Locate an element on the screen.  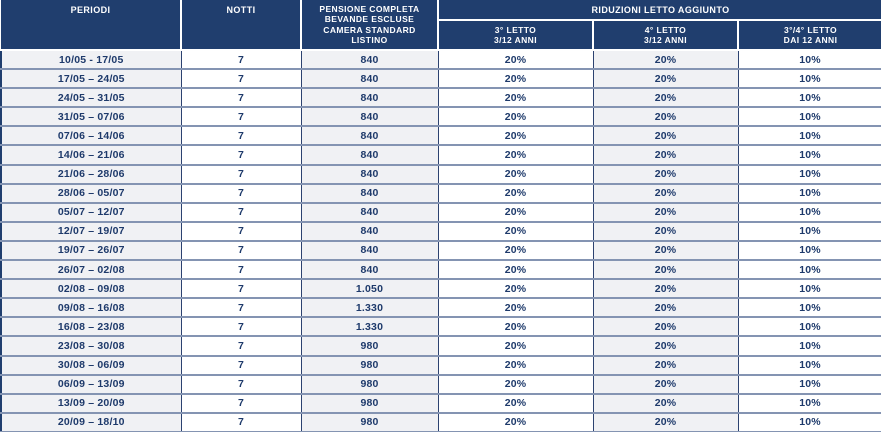
cell-periodo: 23/08 – 30/08 is located at coordinates (91, 346).